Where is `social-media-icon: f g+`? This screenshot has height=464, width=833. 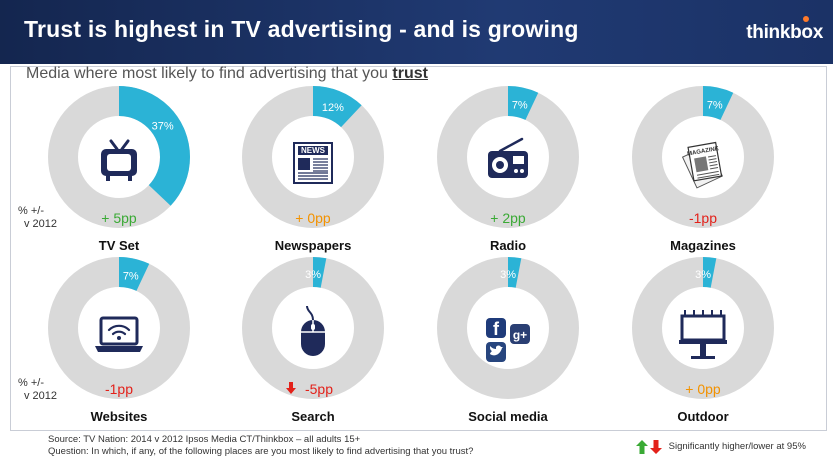
social-media-icon: f g+ is located at coordinates (508, 340).